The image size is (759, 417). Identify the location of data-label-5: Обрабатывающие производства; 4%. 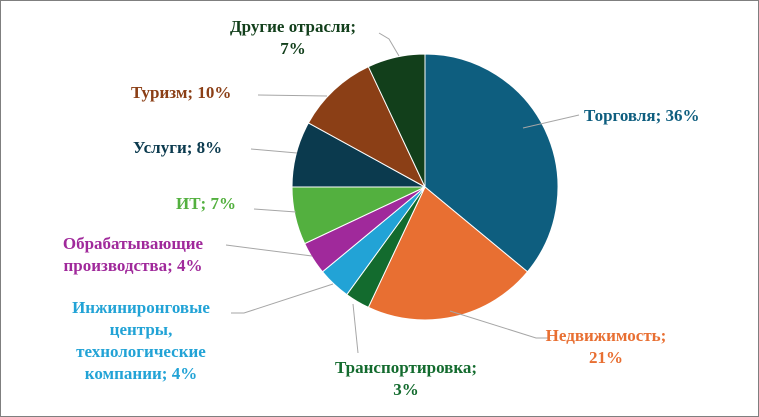
(133, 254).